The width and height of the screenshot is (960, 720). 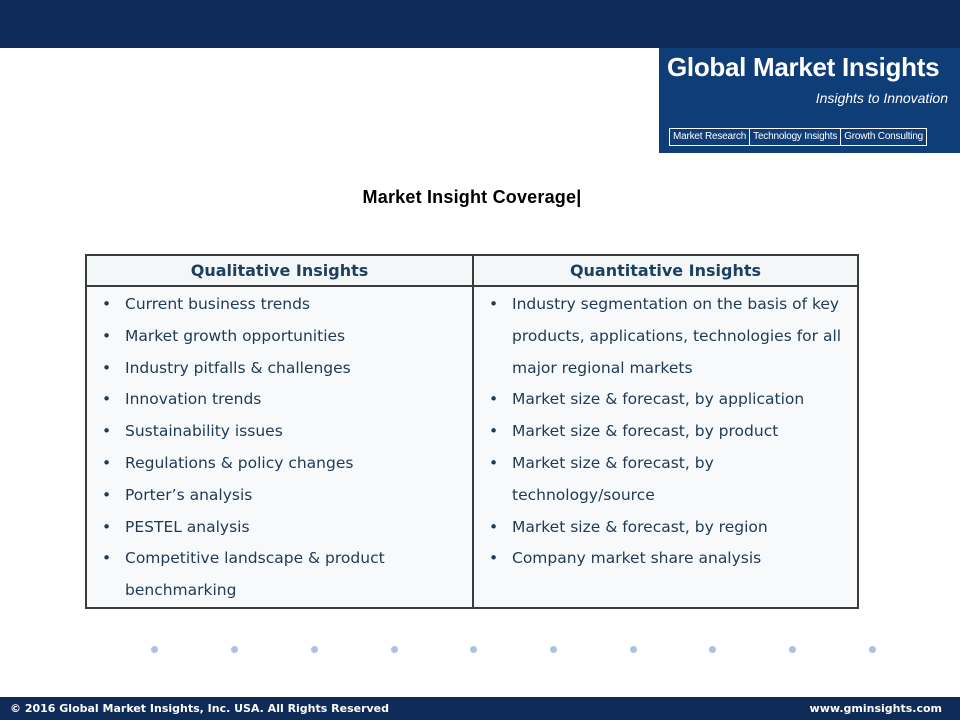 I want to click on quantitative-header: Quantitative Insights, so click(x=665, y=270).